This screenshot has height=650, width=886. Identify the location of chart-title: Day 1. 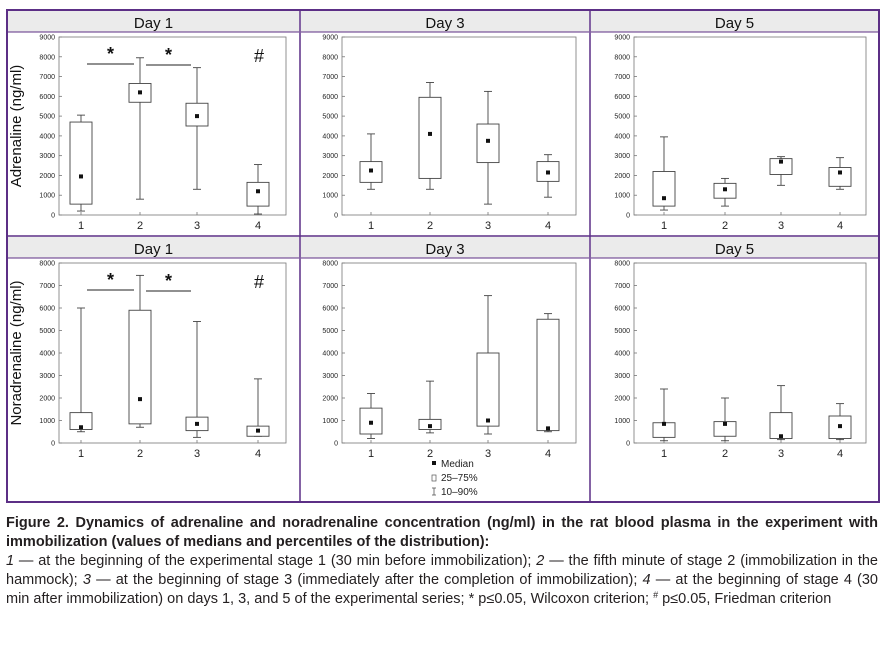
(153, 23).